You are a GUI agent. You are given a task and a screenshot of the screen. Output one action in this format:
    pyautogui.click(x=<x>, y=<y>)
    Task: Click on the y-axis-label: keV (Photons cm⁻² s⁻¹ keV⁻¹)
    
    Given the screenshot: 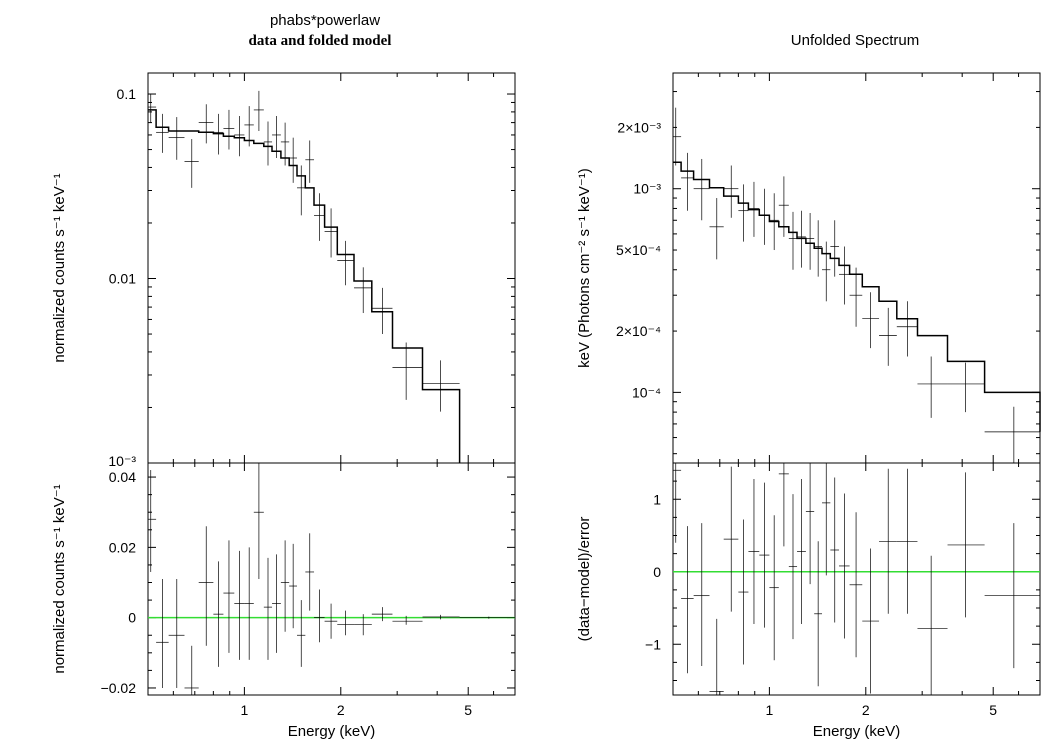 What is the action you would take?
    pyautogui.click(x=584, y=268)
    